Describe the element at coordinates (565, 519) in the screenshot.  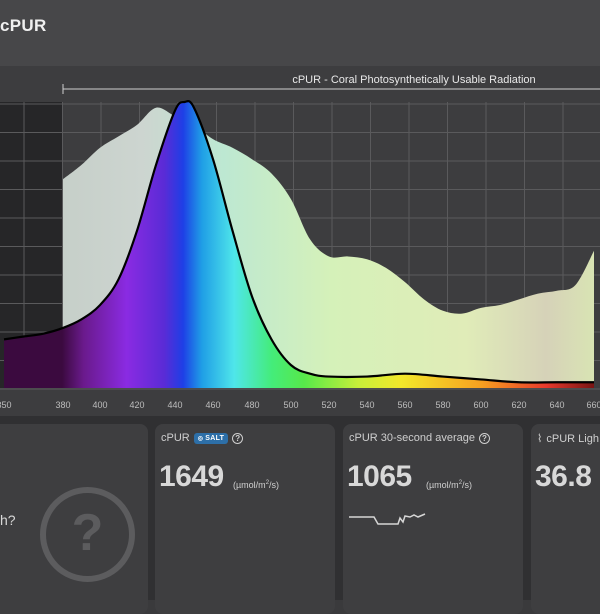
I see `card-cpur-light: ⌇ cPUR Ligh 36.8` at that location.